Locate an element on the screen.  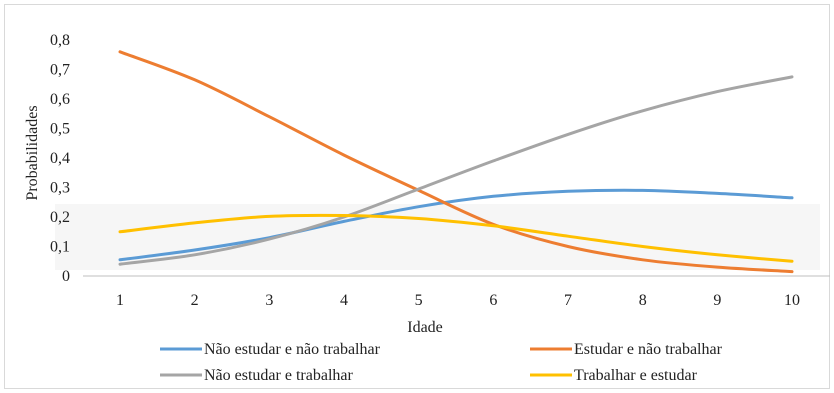
legend-label: Estudar e não trabalhar is located at coordinates (648, 349).